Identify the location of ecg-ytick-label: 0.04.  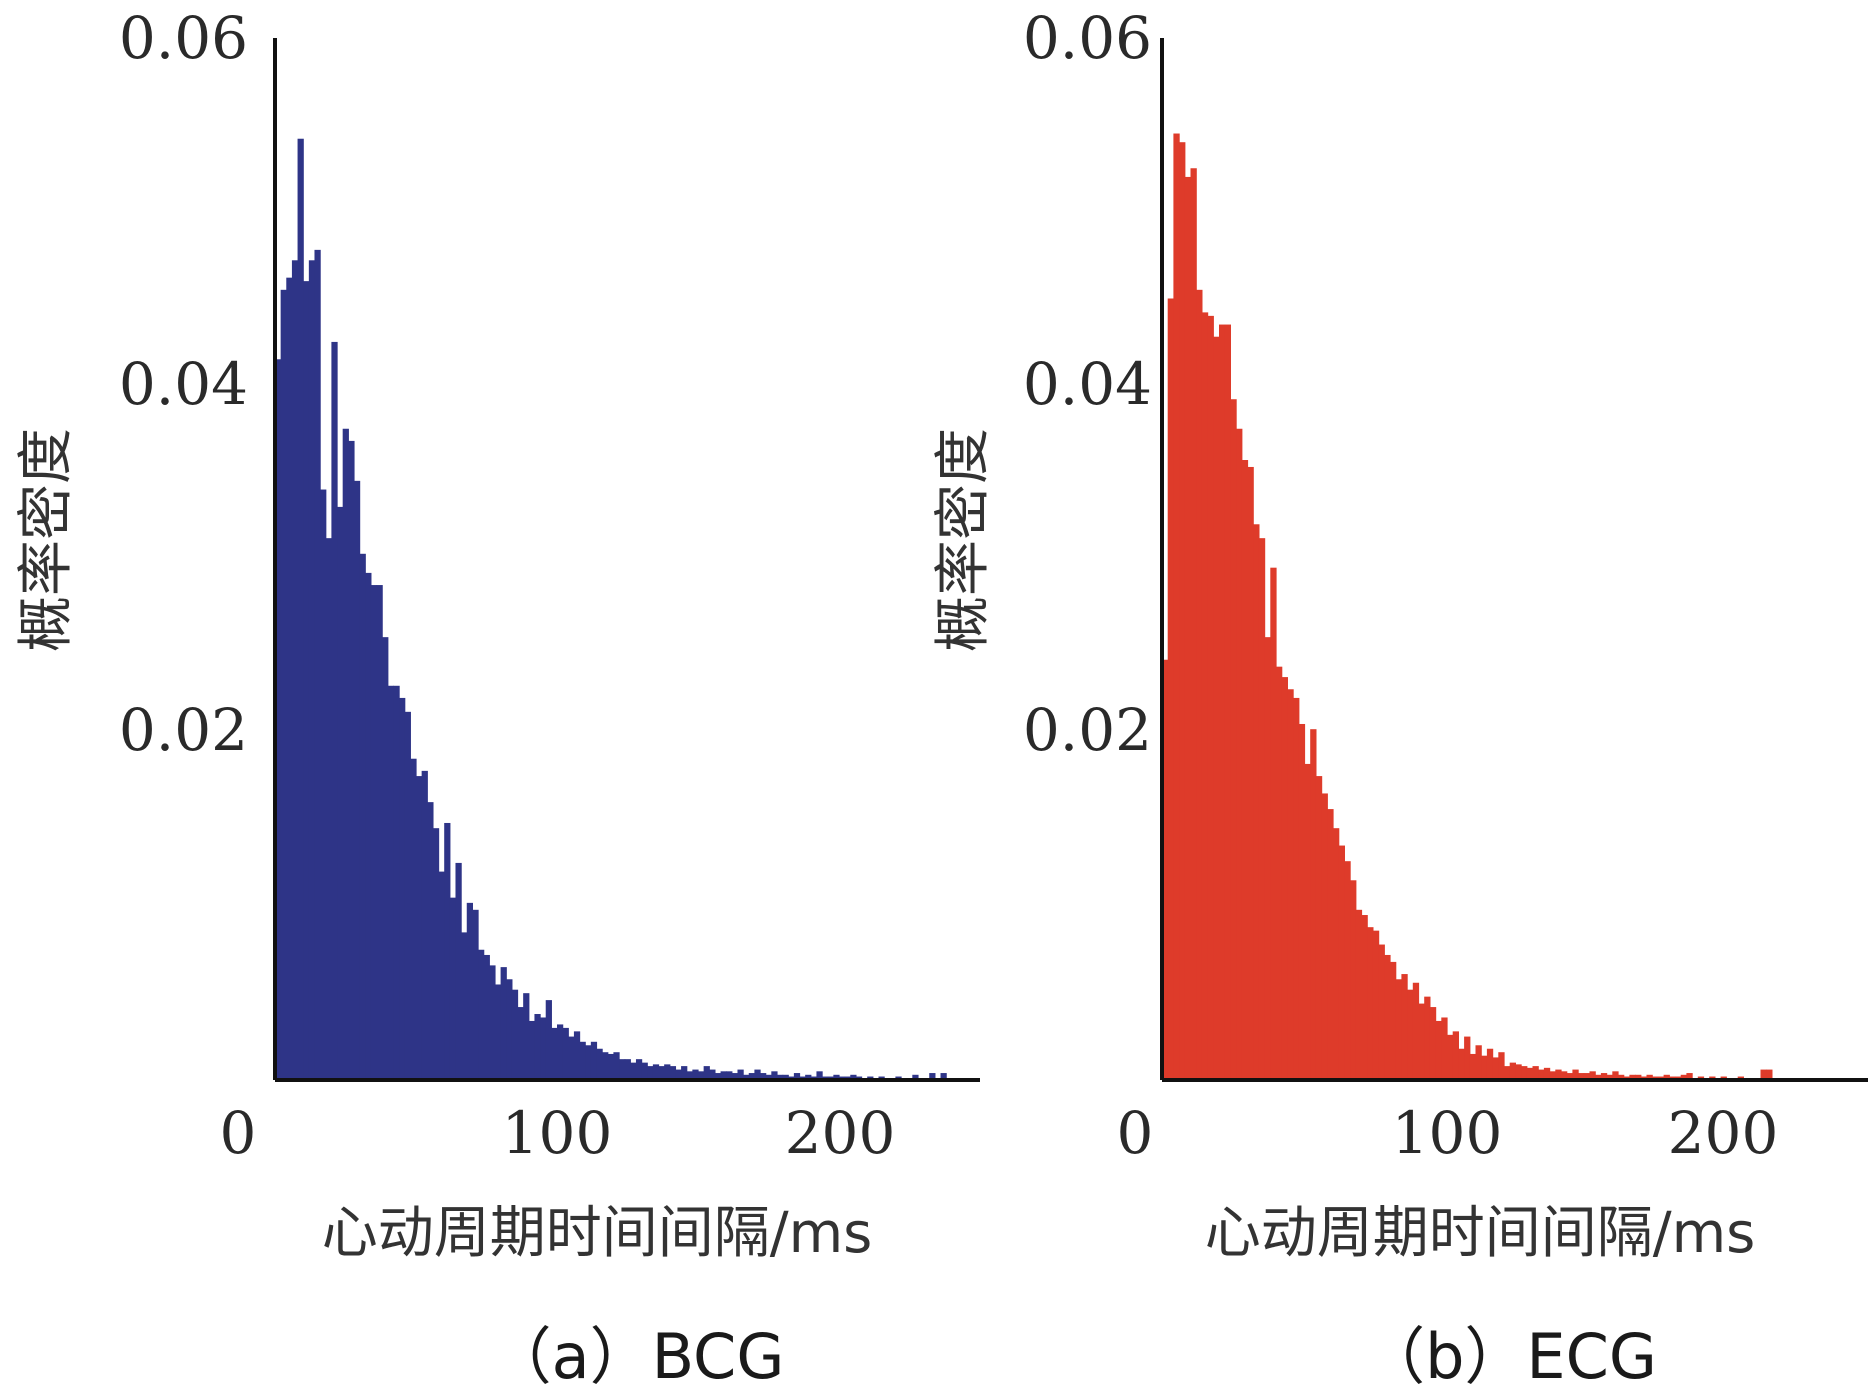
(1087, 384).